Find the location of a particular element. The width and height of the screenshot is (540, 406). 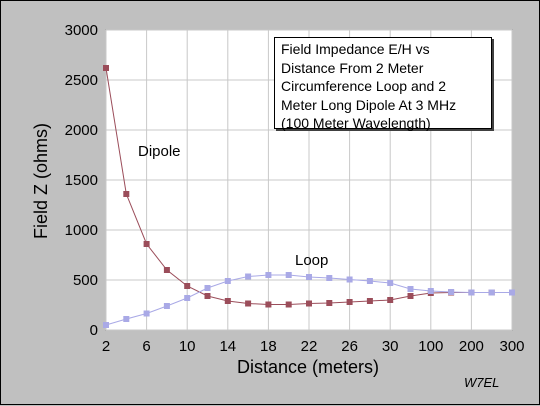

x-tick-label: 300 is located at coordinates (511, 346).